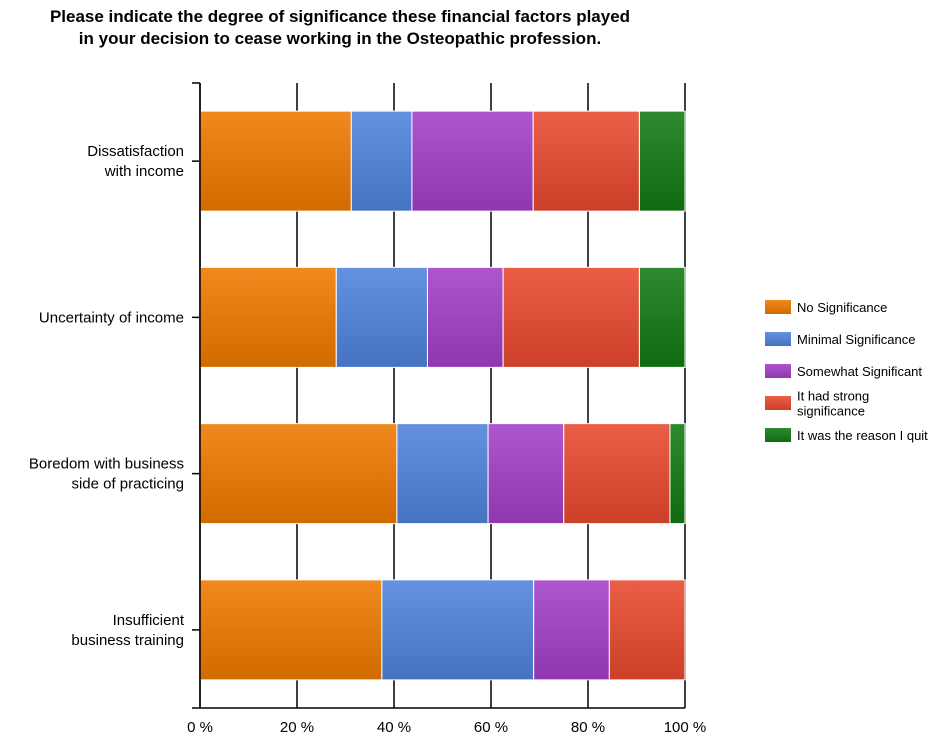  What do you see at coordinates (135, 151) in the screenshot?
I see `category-label: Dissatisfaction` at bounding box center [135, 151].